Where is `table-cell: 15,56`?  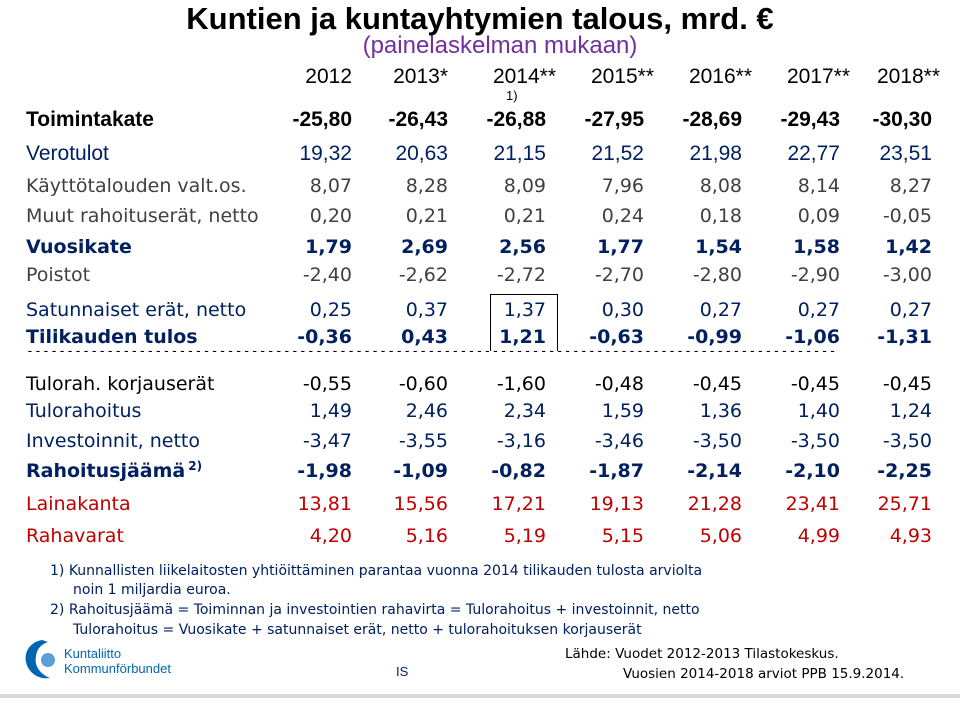 table-cell: 15,56 is located at coordinates (420, 504).